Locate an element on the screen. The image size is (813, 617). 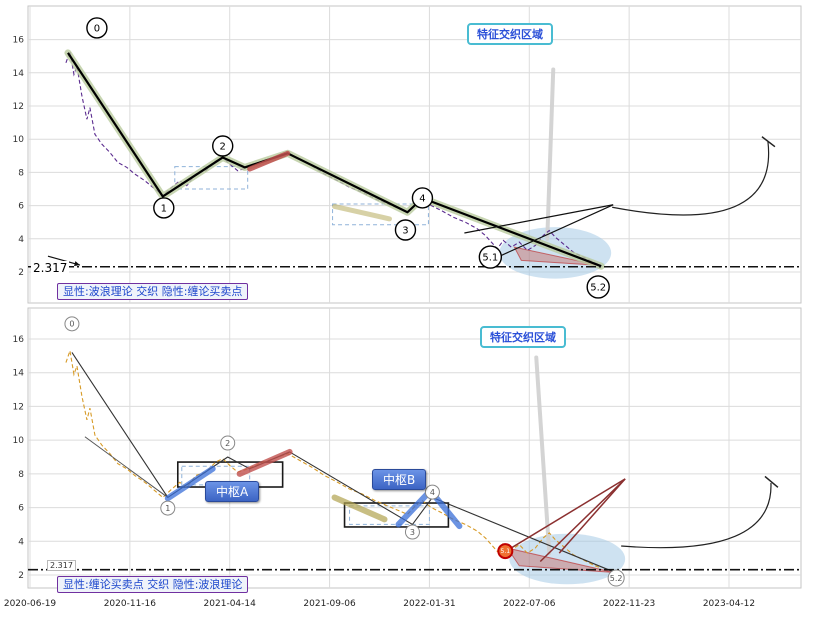
x-tick-label: 2021-09-06 is located at coordinates (329, 604).